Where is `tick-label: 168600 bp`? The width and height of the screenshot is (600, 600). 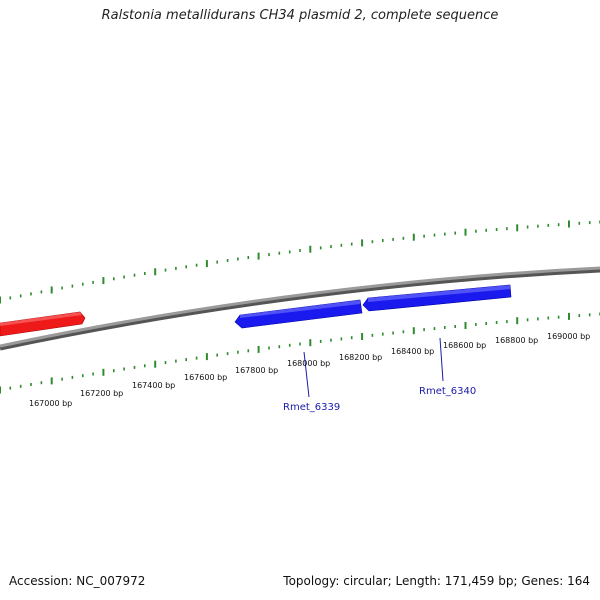
tick-label: 168600 bp is located at coordinates (464, 345).